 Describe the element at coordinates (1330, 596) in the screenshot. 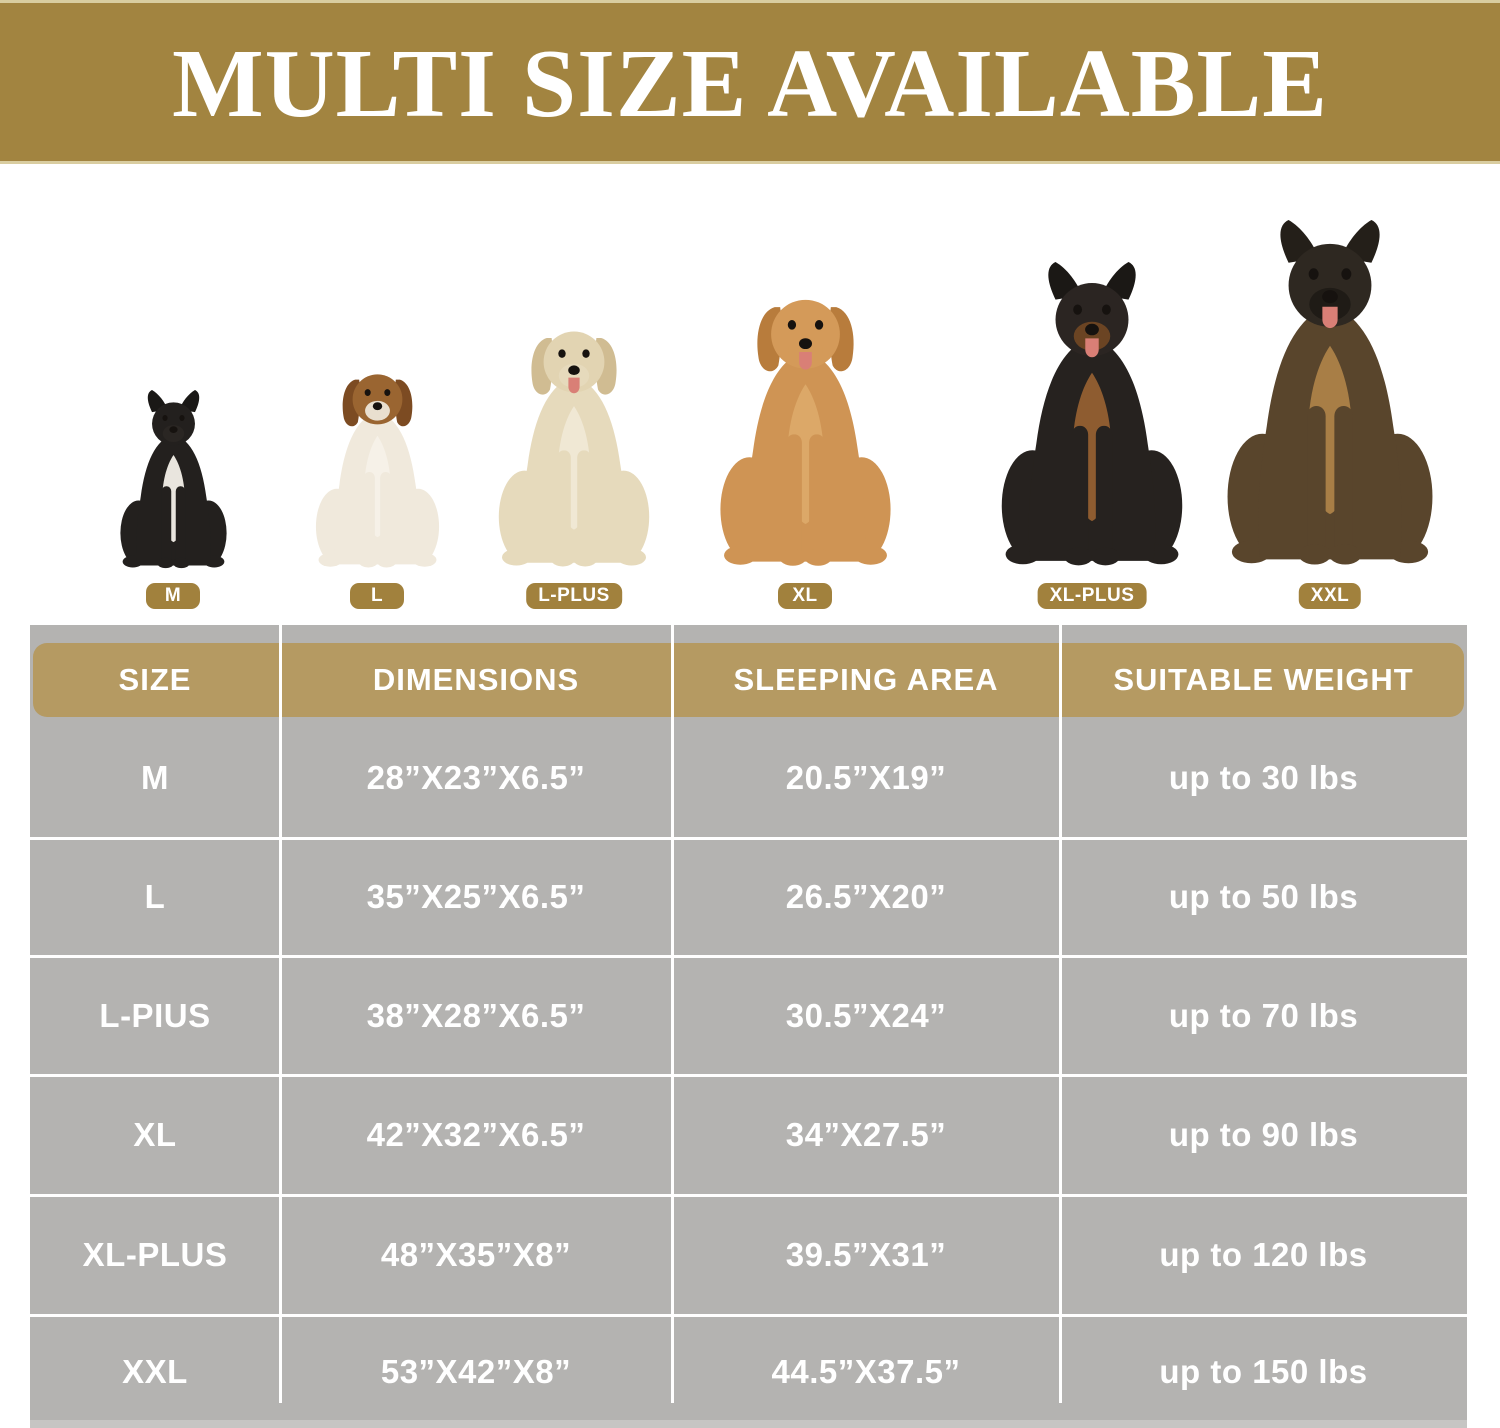

I see `size-tag-xxl: XXL` at that location.